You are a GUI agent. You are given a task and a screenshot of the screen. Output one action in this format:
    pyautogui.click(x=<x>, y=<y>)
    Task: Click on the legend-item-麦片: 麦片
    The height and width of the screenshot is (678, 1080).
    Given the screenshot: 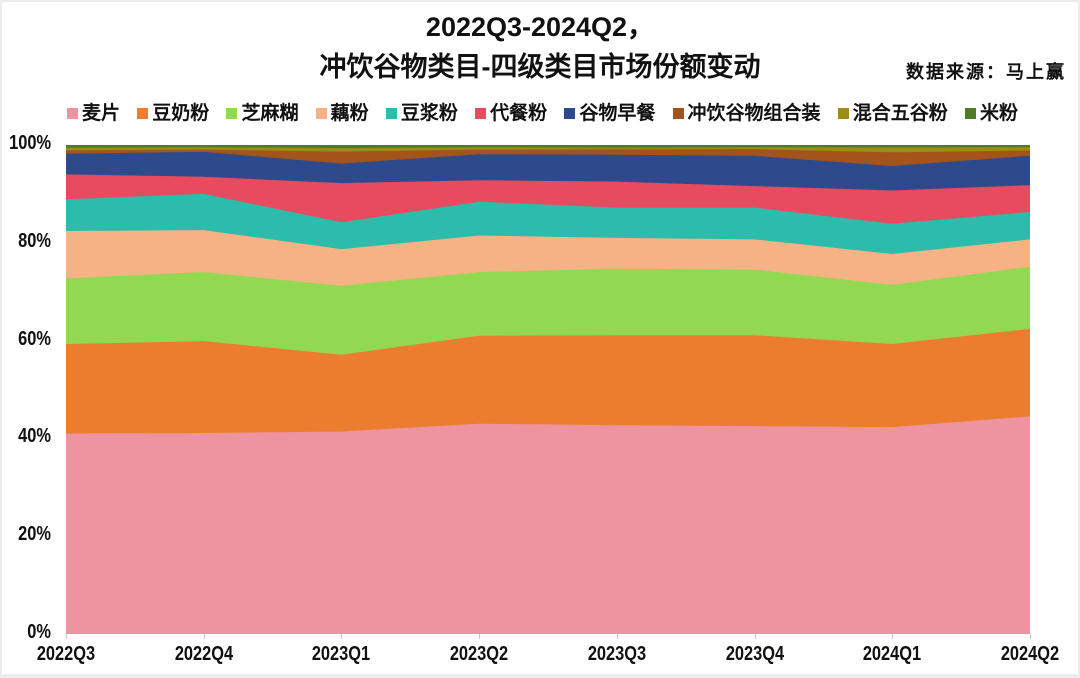 What is the action you would take?
    pyautogui.click(x=93, y=113)
    